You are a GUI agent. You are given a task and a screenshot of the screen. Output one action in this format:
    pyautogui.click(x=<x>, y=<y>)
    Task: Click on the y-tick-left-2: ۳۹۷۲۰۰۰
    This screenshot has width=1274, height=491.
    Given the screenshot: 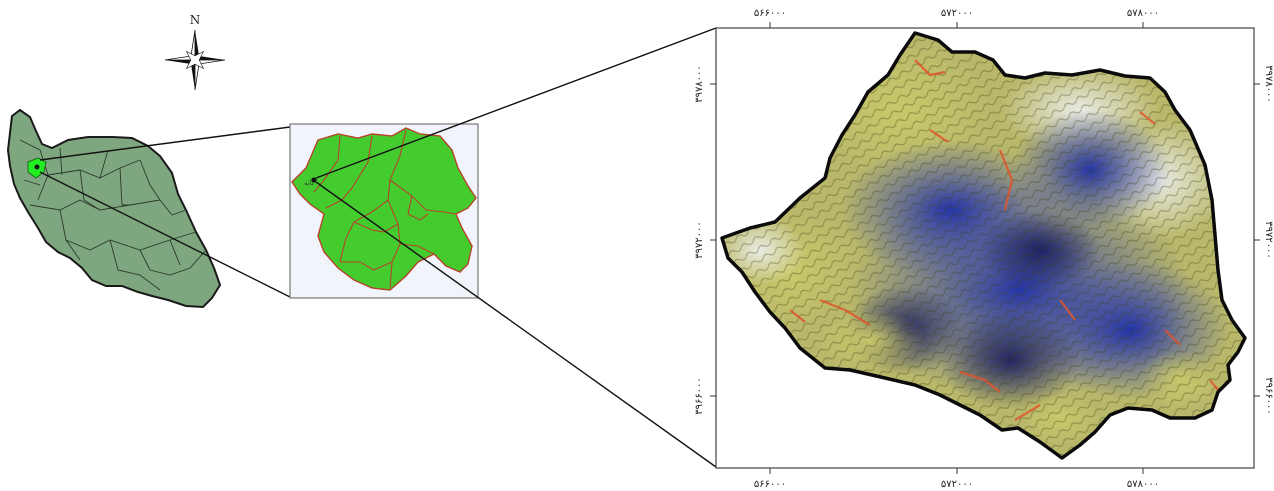 What is the action you would take?
    pyautogui.click(x=699, y=240)
    